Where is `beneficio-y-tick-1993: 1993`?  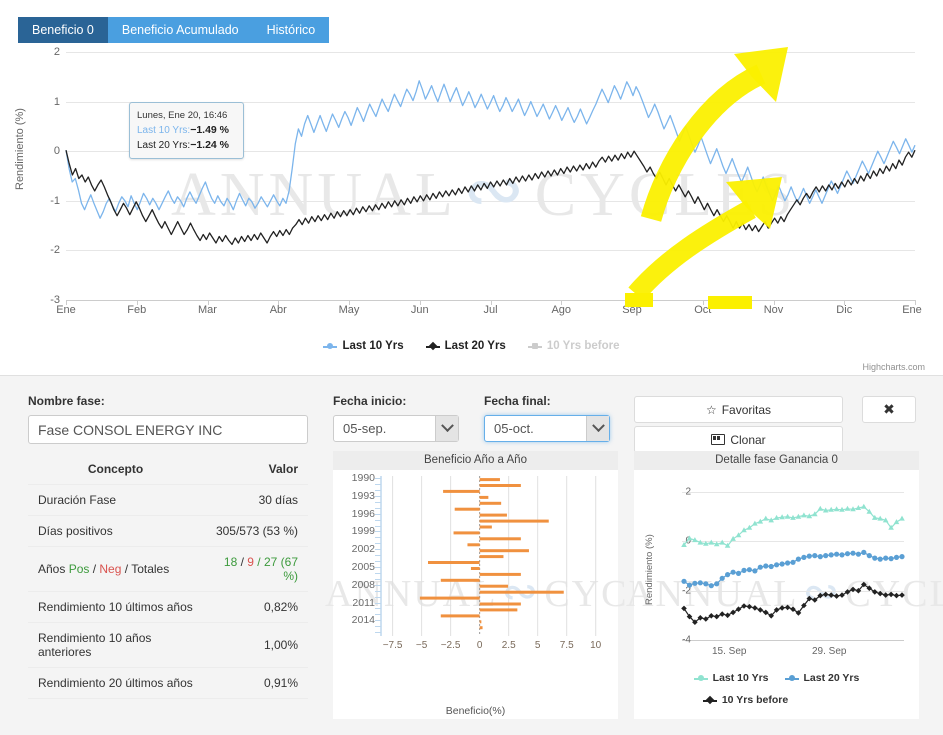
beneficio-y-tick-1993: 1993 is located at coordinates (363, 495).